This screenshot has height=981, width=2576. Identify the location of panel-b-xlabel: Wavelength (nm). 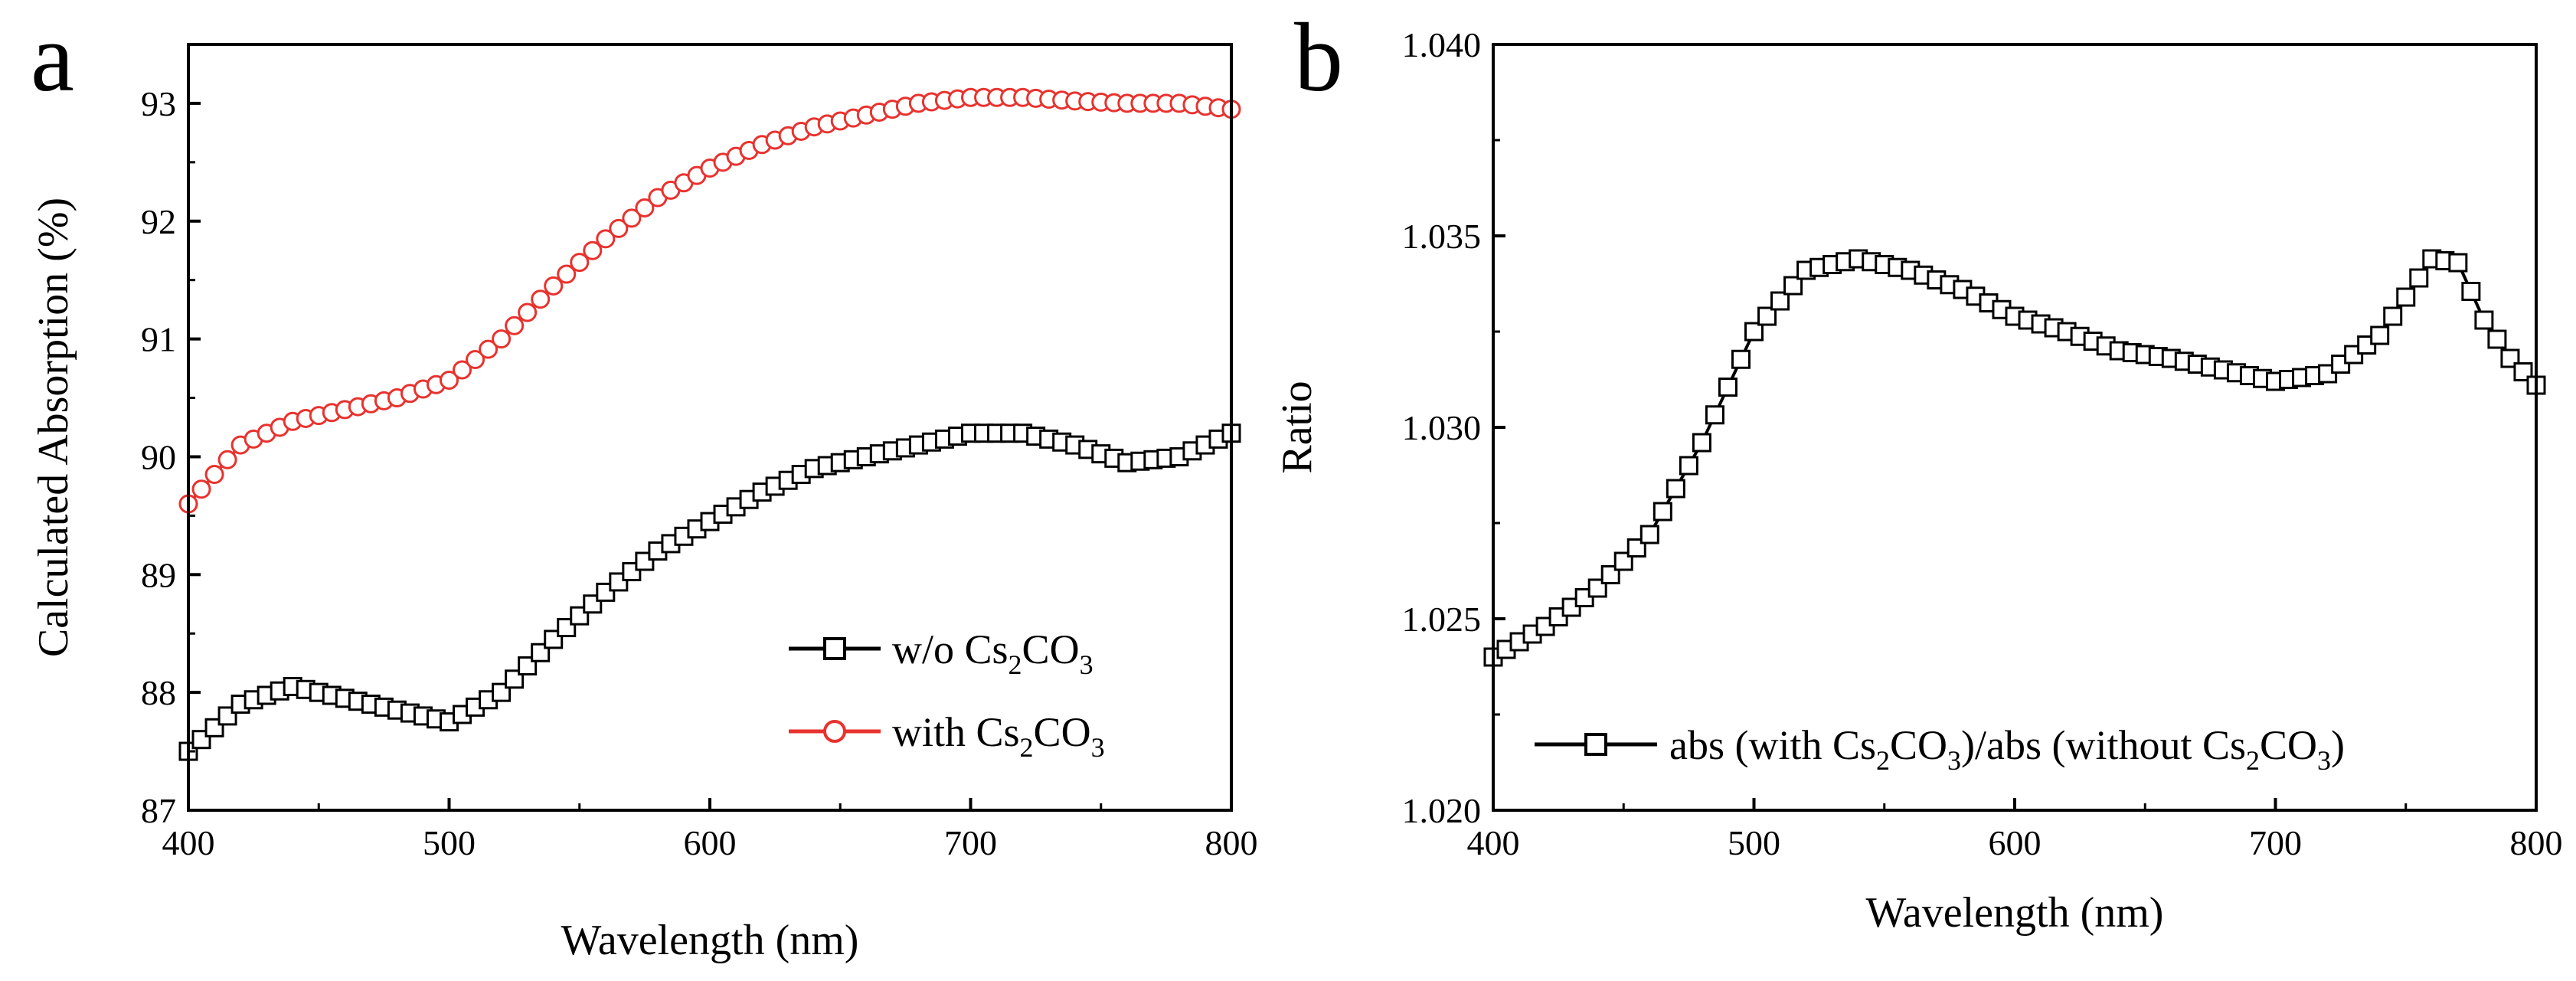
(2015, 913).